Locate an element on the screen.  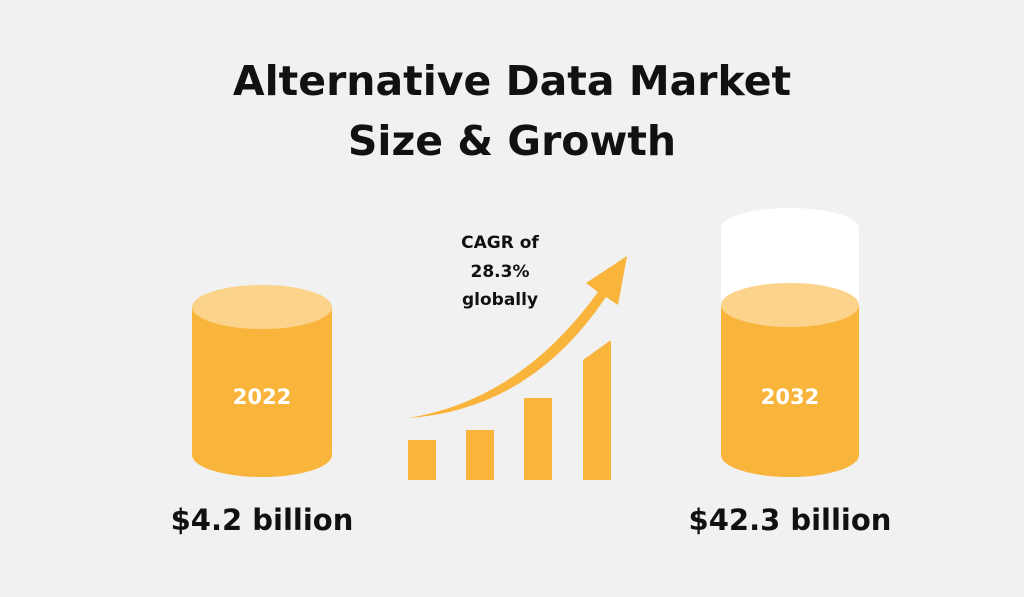
title-line: Size & Growth is located at coordinates (512, 141).